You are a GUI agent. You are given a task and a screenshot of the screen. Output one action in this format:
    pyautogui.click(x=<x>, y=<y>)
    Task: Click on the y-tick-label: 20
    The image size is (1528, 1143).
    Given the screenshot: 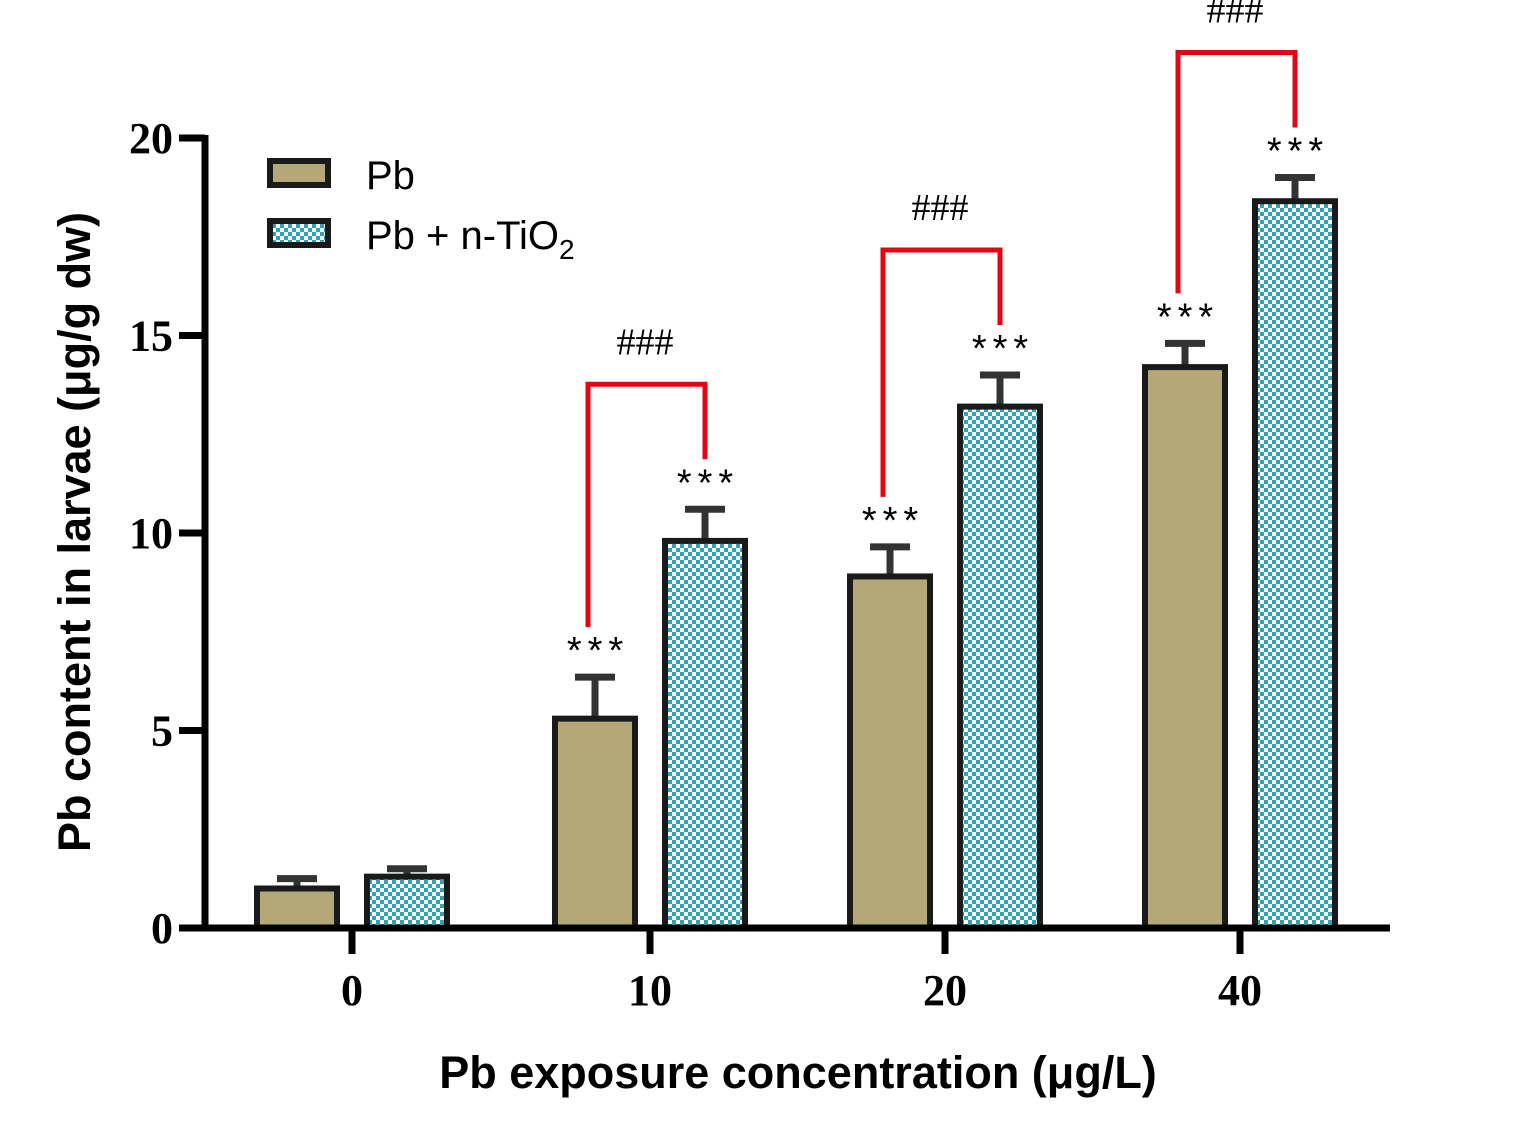 What is the action you would take?
    pyautogui.click(x=151, y=138)
    